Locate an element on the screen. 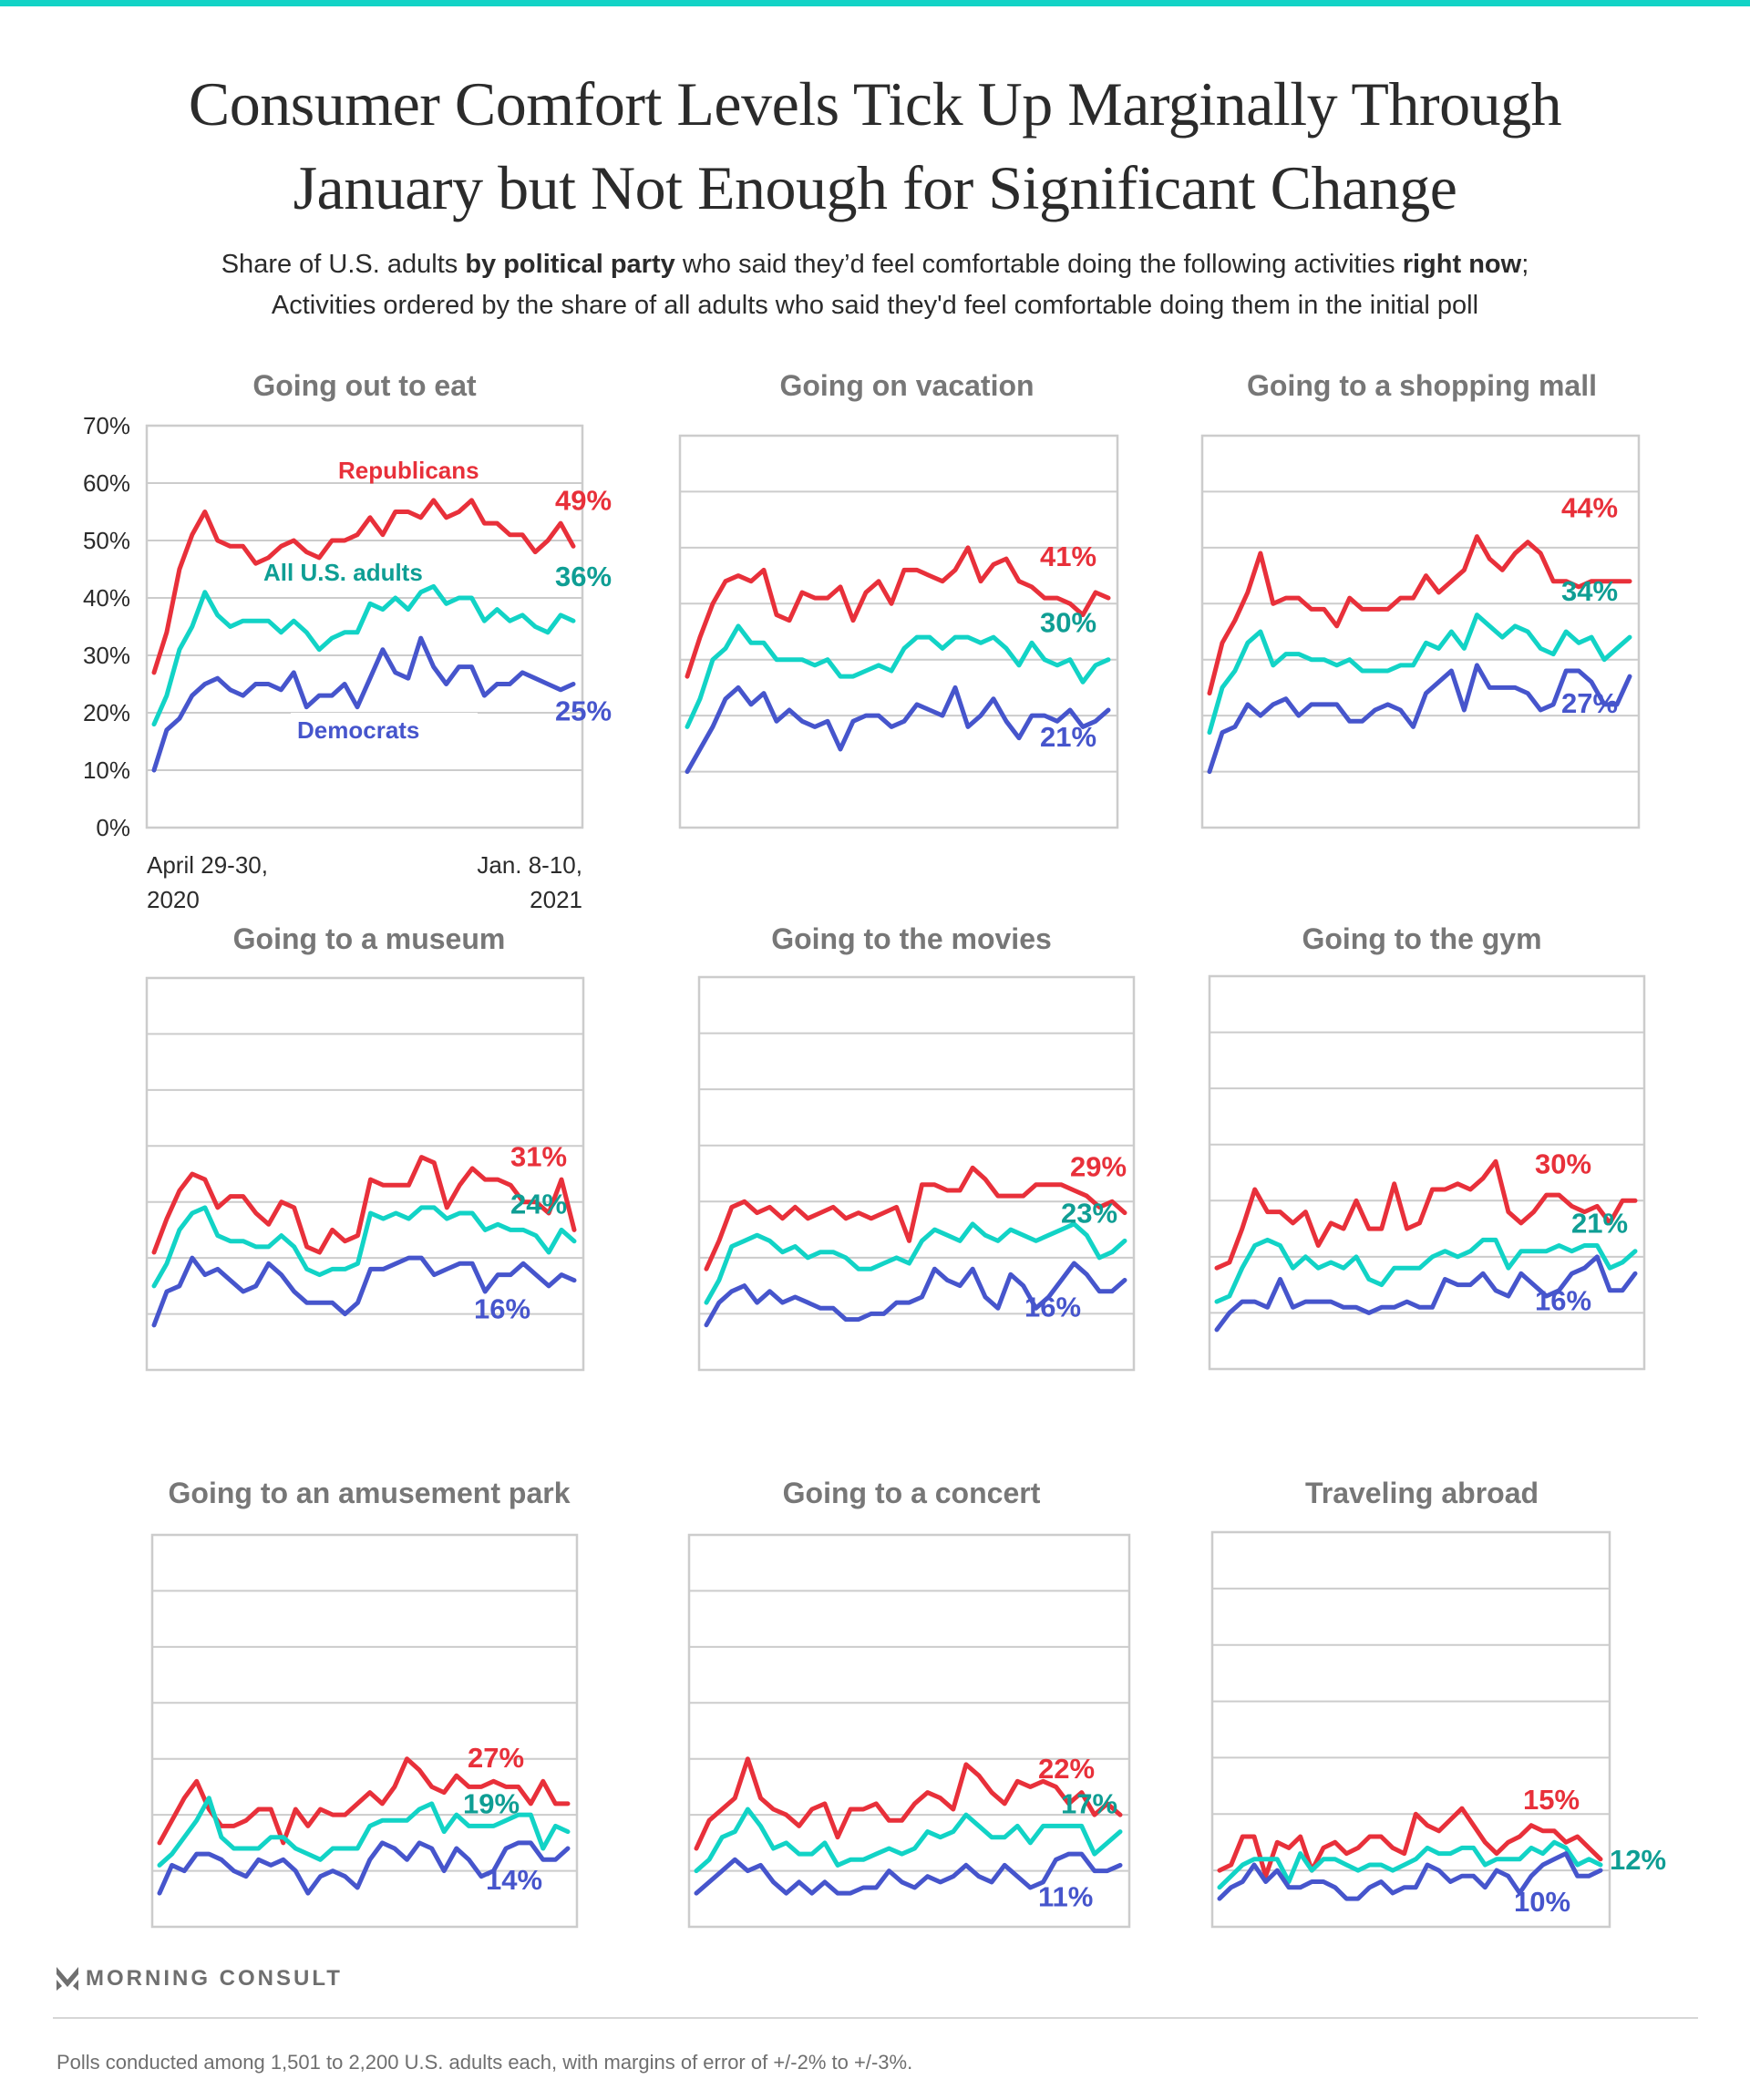 Image resolution: width=1750 pixels, height=2100 pixels. end-value-label-republicans: 30% is located at coordinates (1563, 1164).